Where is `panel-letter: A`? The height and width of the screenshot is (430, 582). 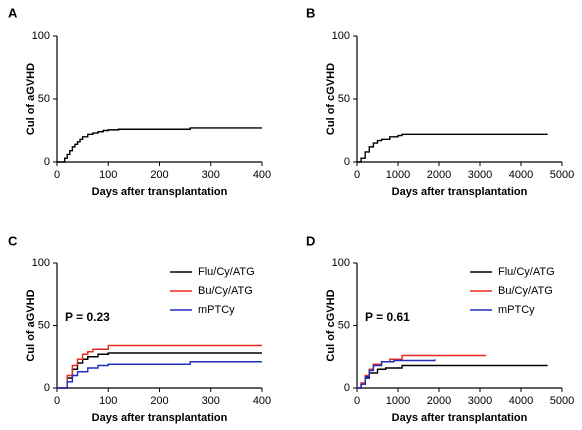 panel-letter: A is located at coordinates (13, 12).